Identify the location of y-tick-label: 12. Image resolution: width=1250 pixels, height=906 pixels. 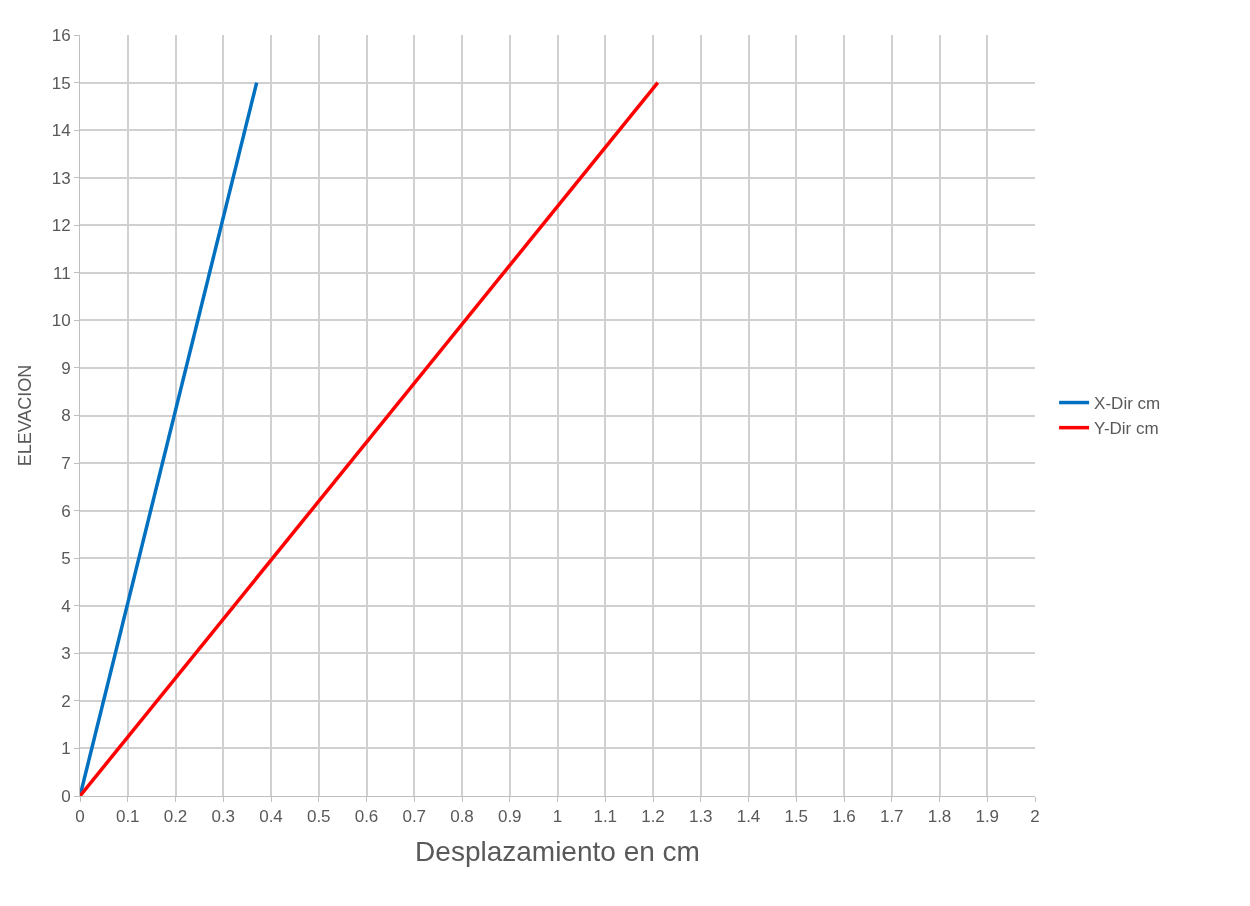
(61, 226).